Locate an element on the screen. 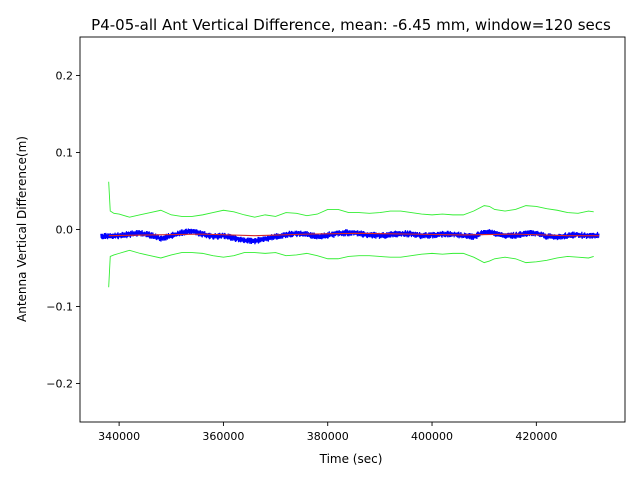 The width and height of the screenshot is (640, 485). x-tick-label: 360000 is located at coordinates (223, 436).